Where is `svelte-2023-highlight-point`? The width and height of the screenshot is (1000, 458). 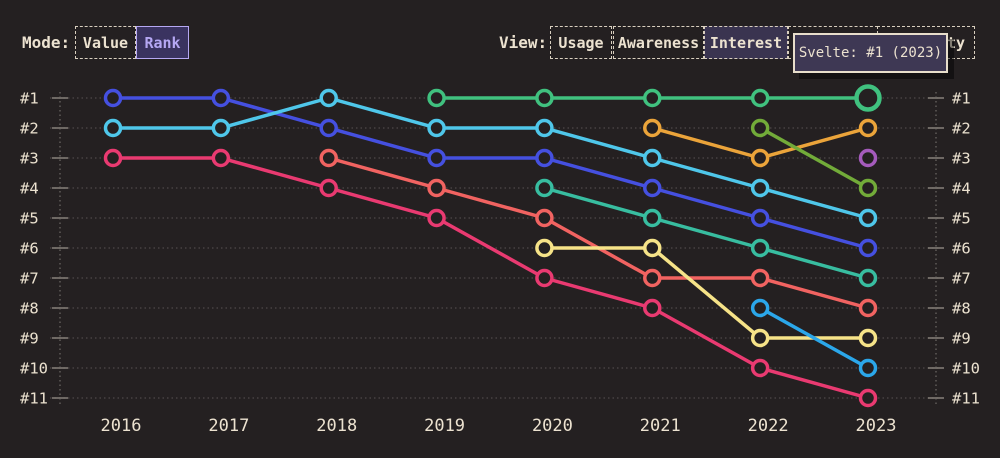
svelte-2023-highlight-point is located at coordinates (868, 98).